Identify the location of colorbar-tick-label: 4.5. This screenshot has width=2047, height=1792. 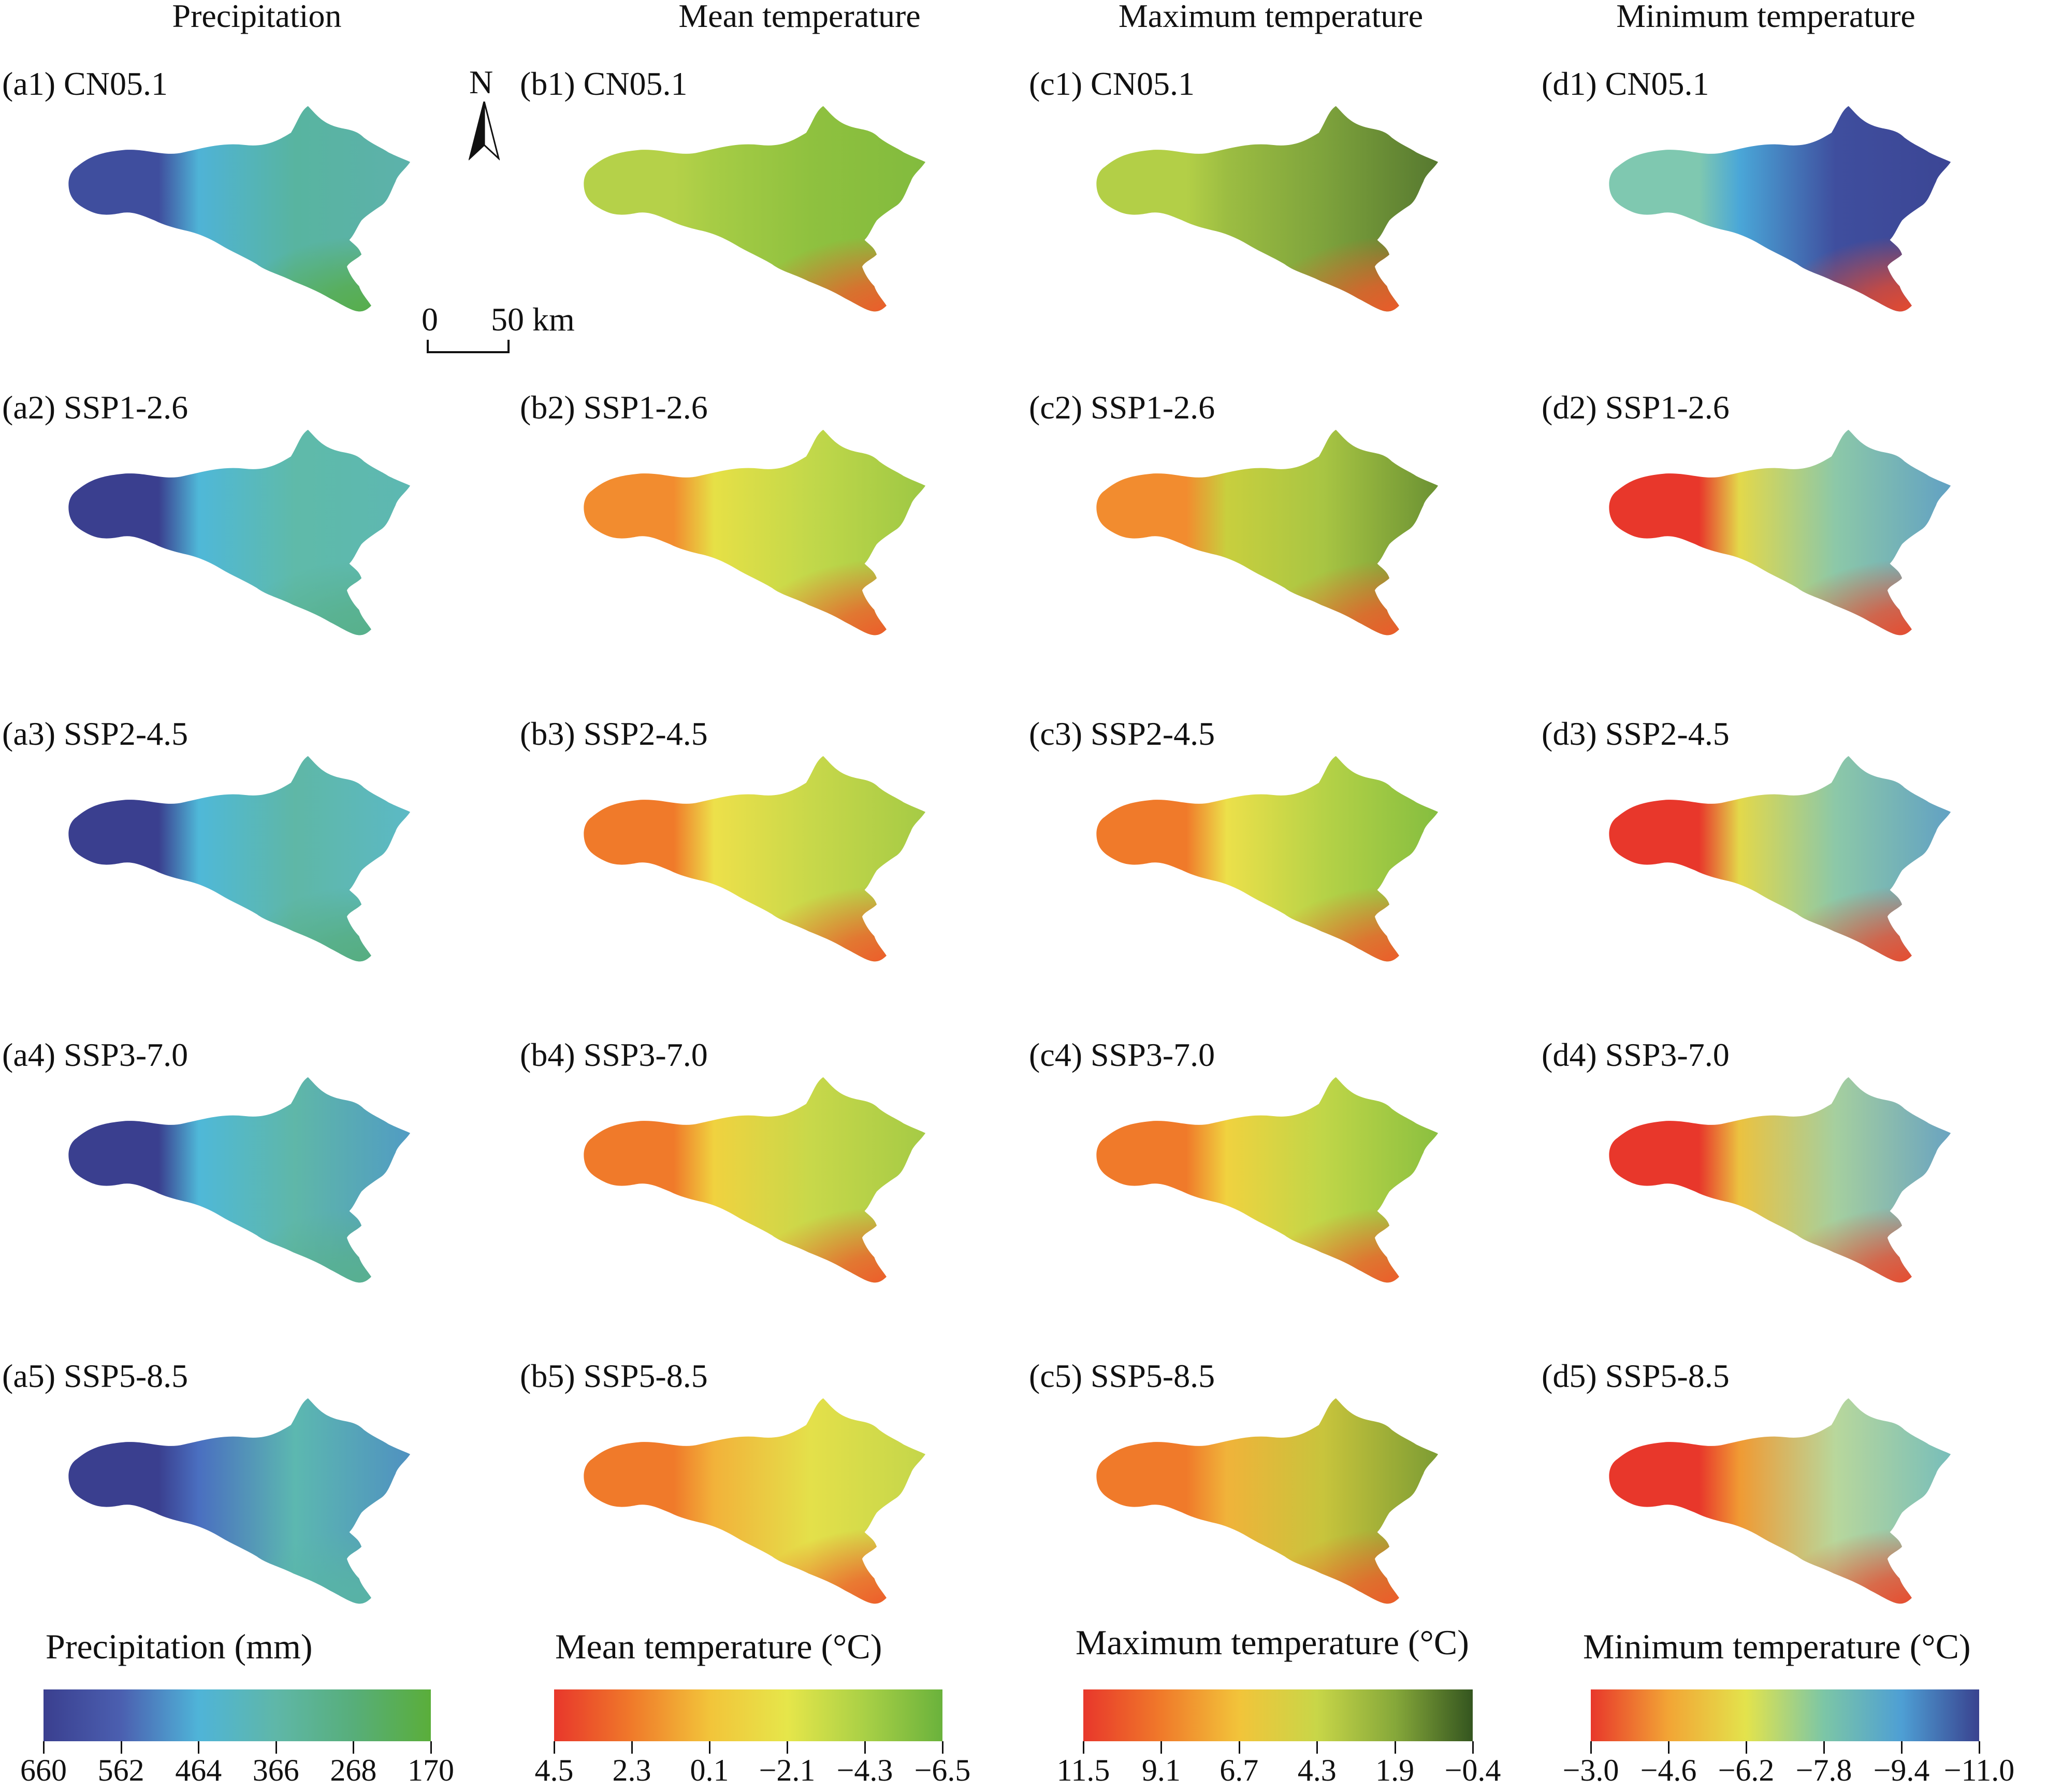
(554, 1770).